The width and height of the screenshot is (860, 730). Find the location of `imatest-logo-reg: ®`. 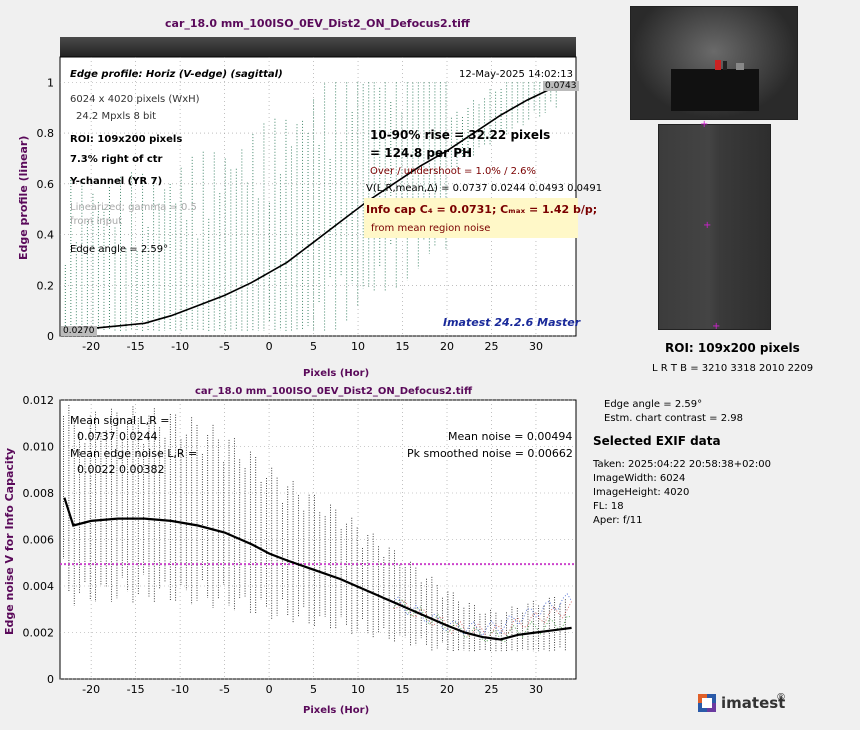

imatest-logo-reg: ® is located at coordinates (781, 697).